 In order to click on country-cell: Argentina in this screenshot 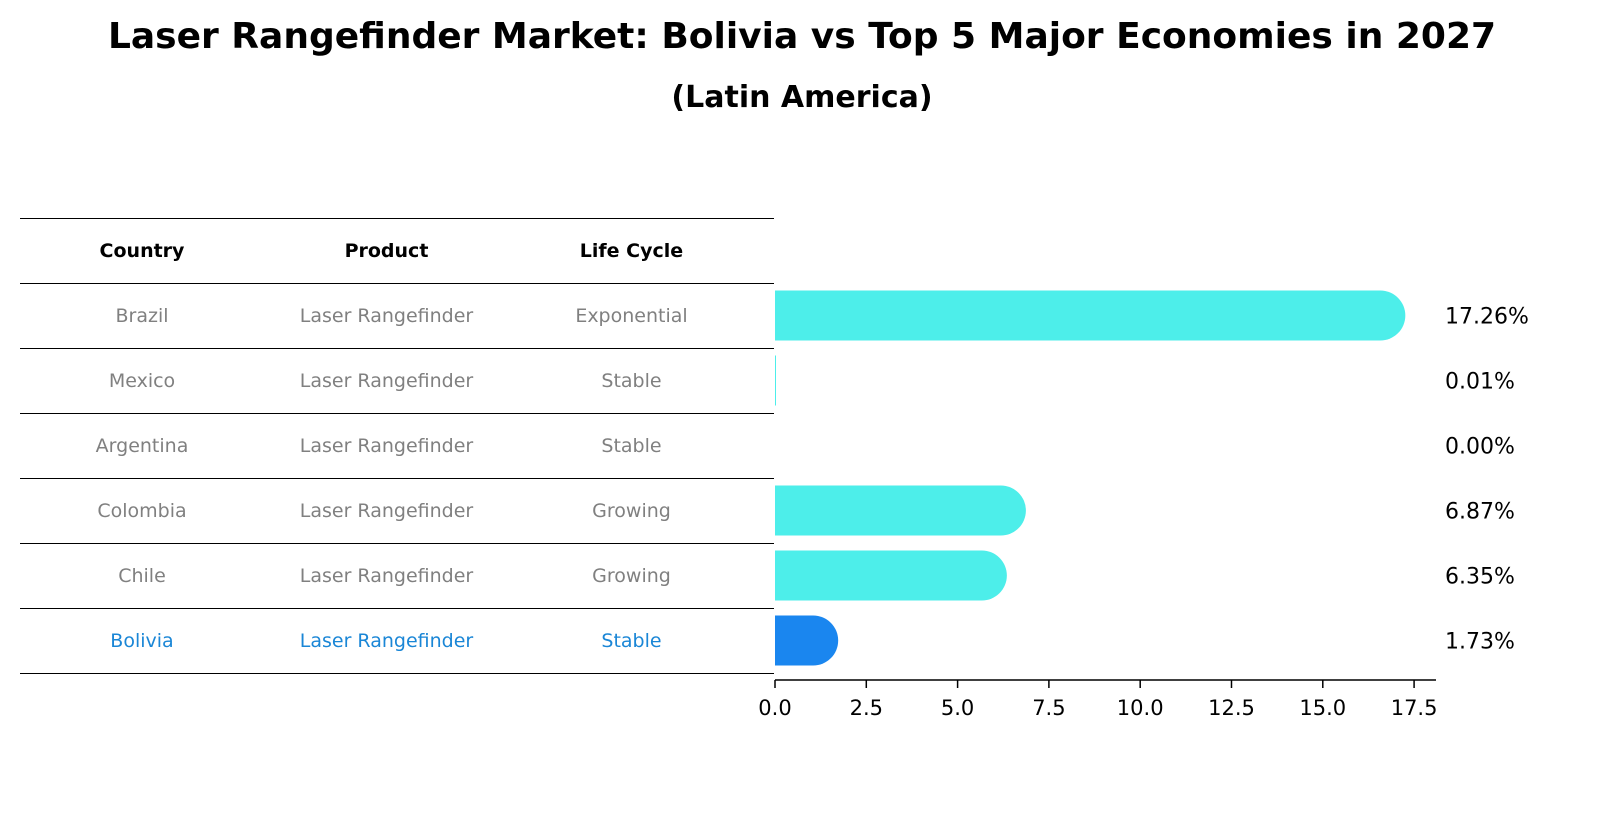, I will do `click(142, 446)`.